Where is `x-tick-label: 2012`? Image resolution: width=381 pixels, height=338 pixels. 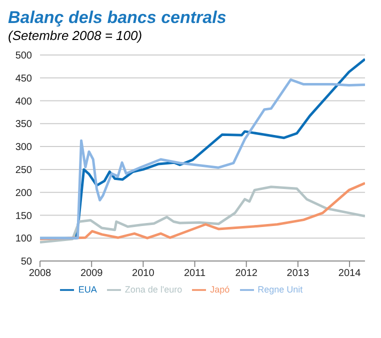
x-tick-label: 2012 is located at coordinates (246, 274).